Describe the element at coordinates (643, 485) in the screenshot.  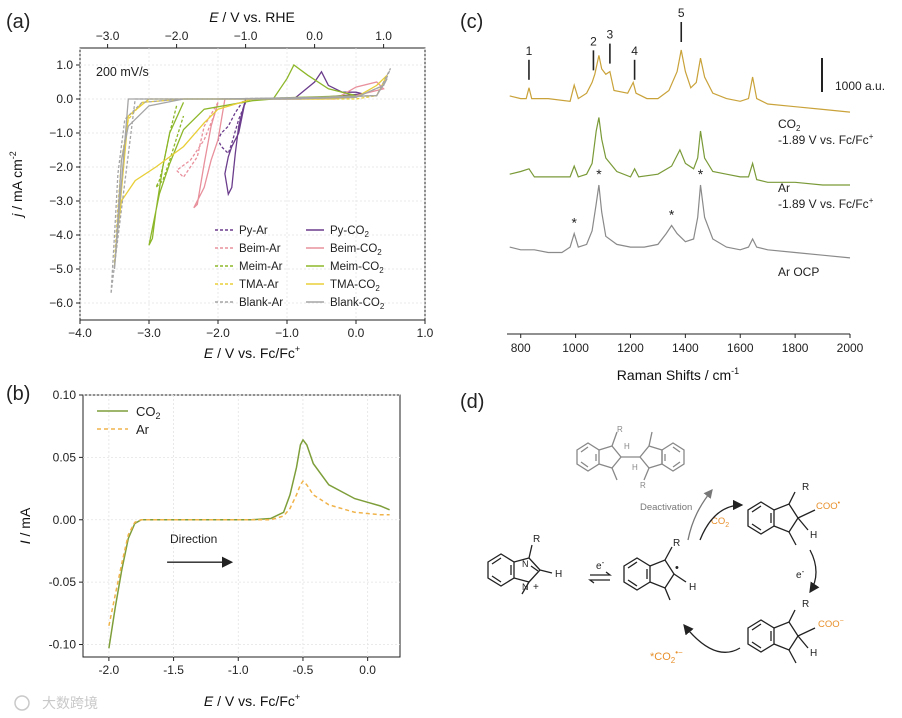
I see `dimer-R2: R` at that location.